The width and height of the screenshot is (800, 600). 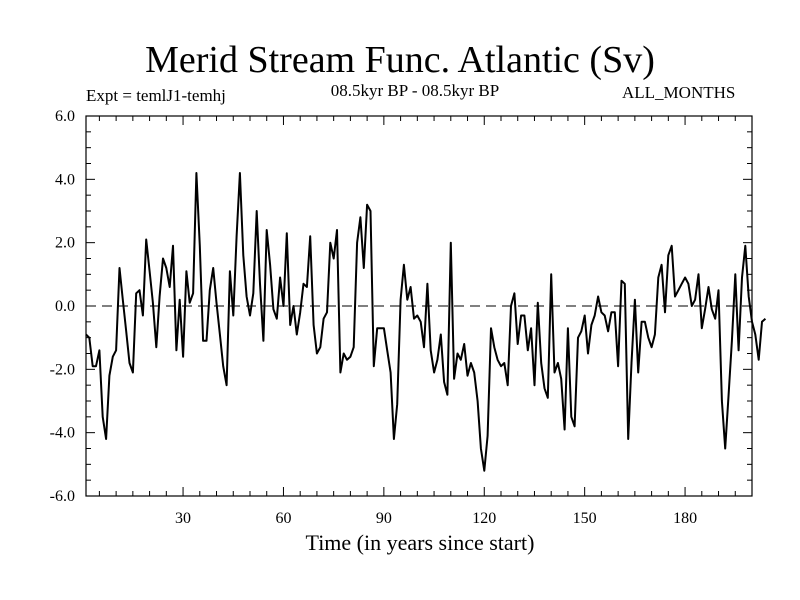 What do you see at coordinates (400, 60) in the screenshot?
I see `chart-title: Merid Stream Func. Atlantic (Sv)` at bounding box center [400, 60].